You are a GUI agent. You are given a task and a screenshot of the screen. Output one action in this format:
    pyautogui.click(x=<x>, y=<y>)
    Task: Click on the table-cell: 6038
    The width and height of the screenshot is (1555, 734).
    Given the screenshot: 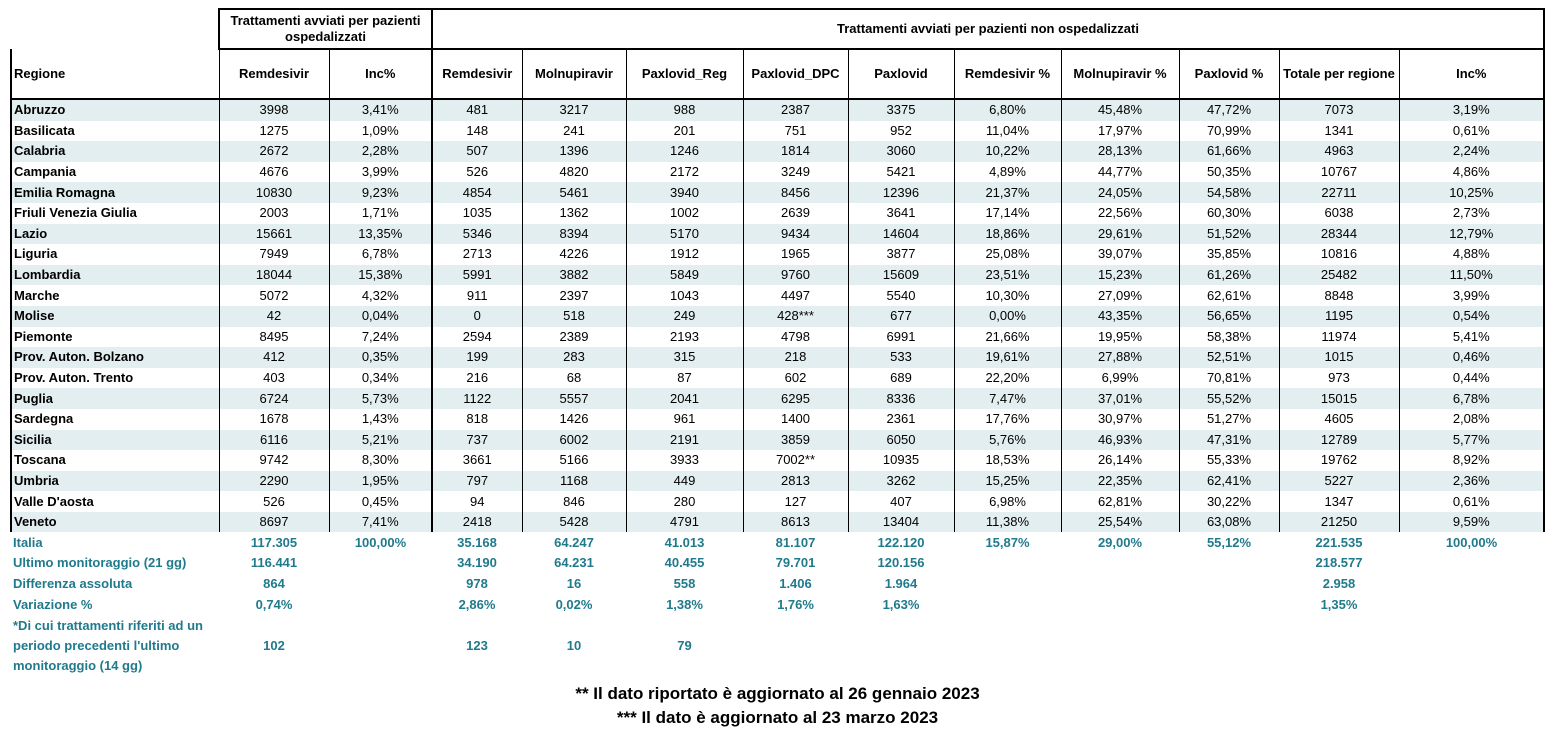 What is the action you would take?
    pyautogui.click(x=1339, y=213)
    